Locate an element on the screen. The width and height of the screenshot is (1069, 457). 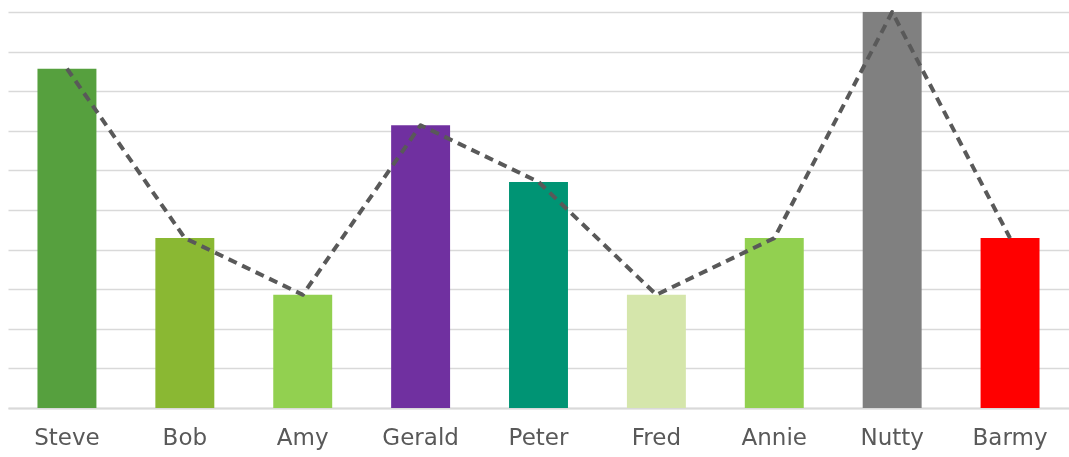
x-tick-label: Barmy is located at coordinates (1010, 436).